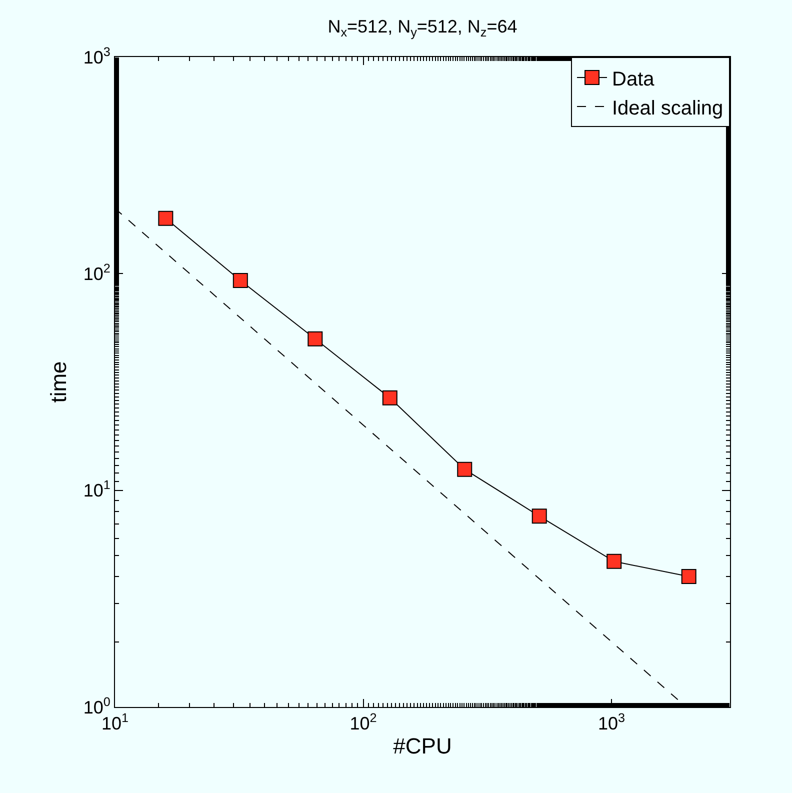  What do you see at coordinates (59, 382) in the screenshot?
I see `y-axis-title: time` at bounding box center [59, 382].